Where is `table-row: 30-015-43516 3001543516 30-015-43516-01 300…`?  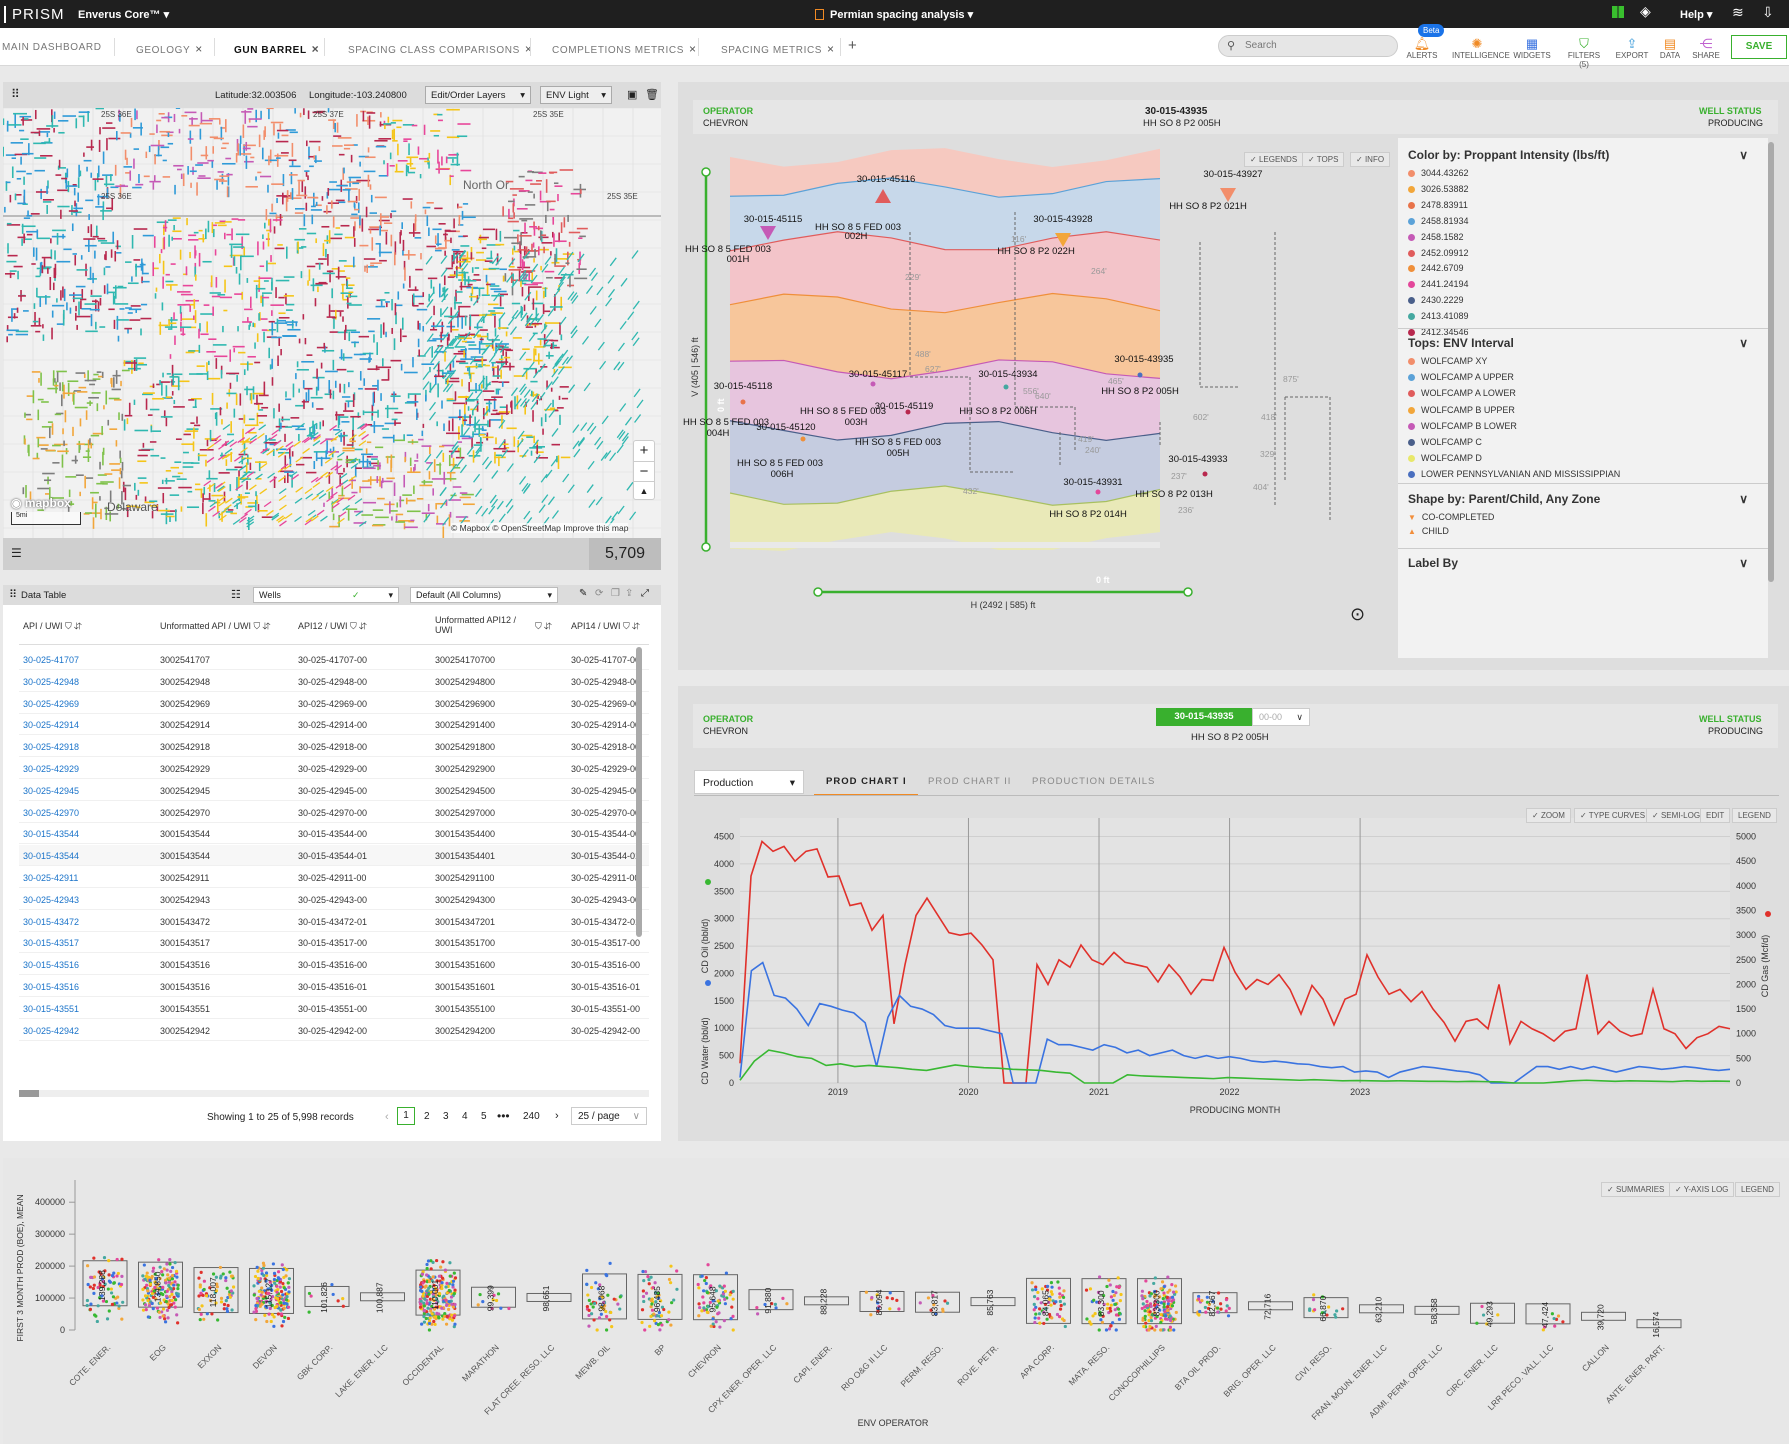 table-row: 30-015-43516 3001543516 30-015-43516-01 300… is located at coordinates (334, 986).